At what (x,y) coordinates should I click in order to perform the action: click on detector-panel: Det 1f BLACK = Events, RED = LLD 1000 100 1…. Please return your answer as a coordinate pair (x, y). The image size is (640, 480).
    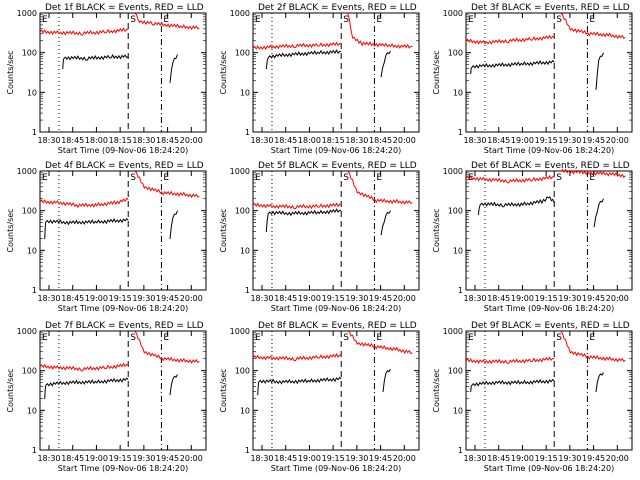
    Looking at the image, I should click on (106, 79).